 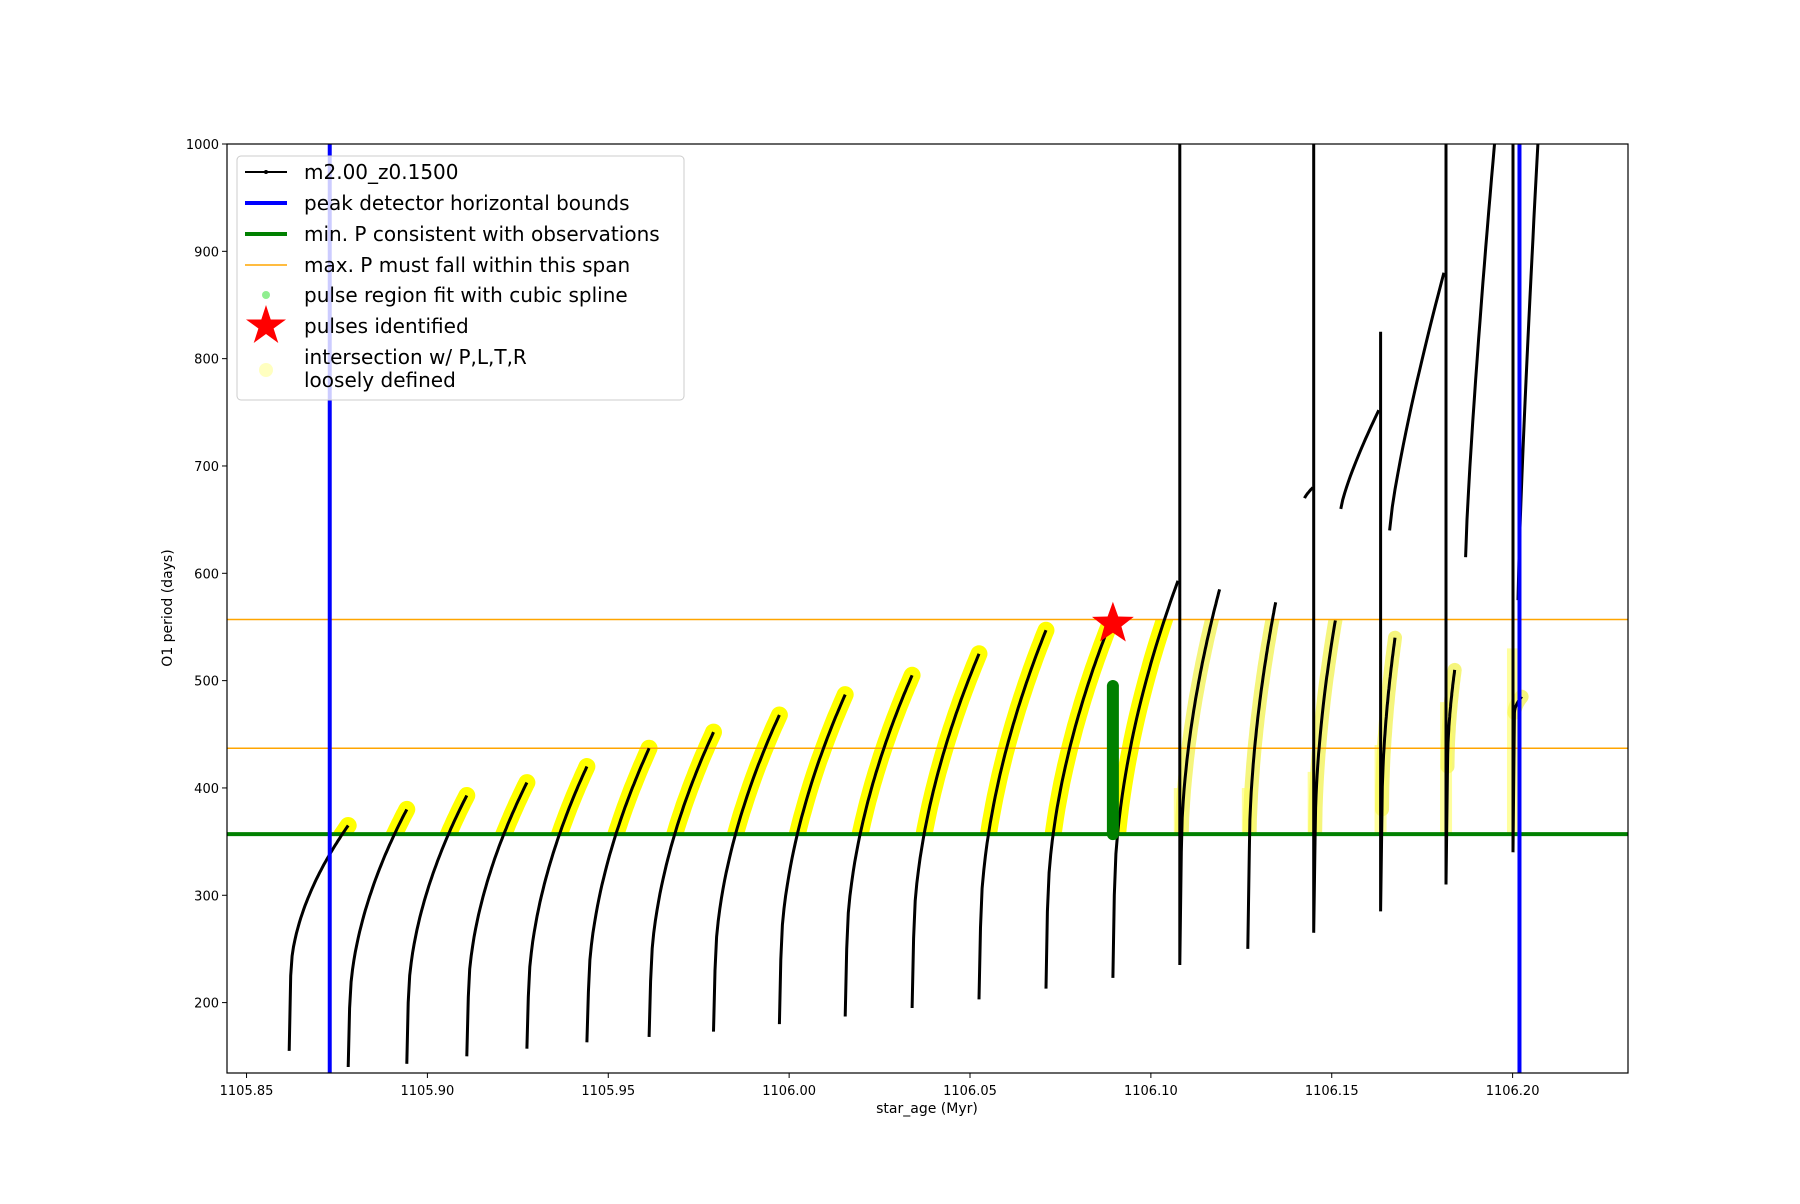 What do you see at coordinates (206, 789) in the screenshot?
I see `y-tick-label: 400` at bounding box center [206, 789].